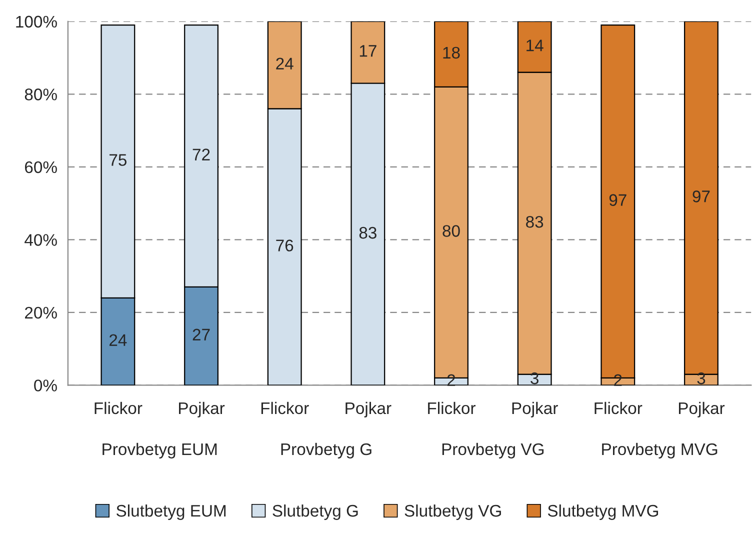 The width and height of the screenshot is (755, 535). Describe the element at coordinates (493, 450) in the screenshot. I see `text: Provbetyg VG` at that location.